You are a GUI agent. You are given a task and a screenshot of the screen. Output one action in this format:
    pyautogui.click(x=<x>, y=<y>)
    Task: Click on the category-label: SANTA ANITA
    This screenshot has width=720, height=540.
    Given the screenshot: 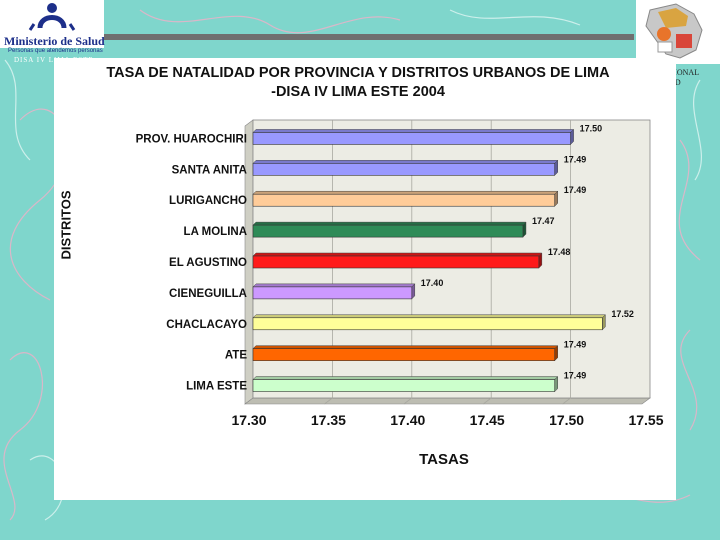 What is the action you would take?
    pyautogui.click(x=209, y=170)
    